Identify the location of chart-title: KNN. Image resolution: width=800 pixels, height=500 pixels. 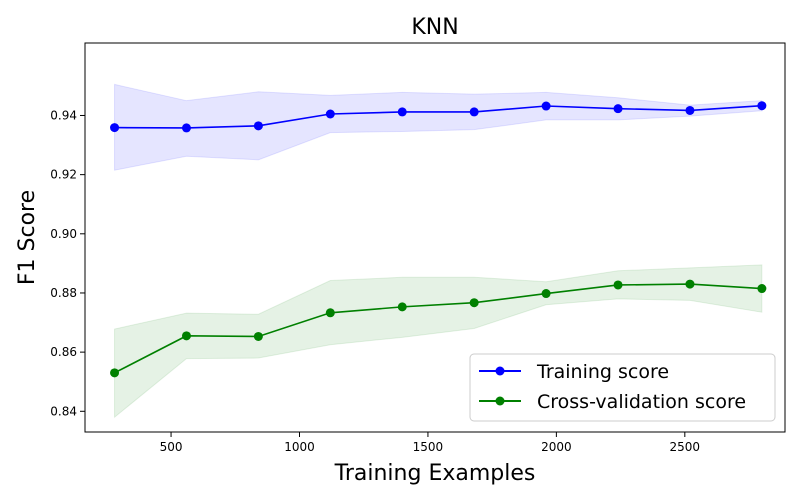
(434, 27).